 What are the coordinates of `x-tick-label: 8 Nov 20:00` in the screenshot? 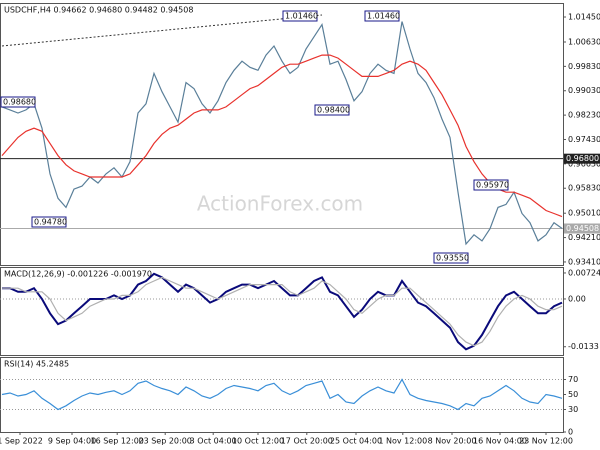 It's located at (452, 441).